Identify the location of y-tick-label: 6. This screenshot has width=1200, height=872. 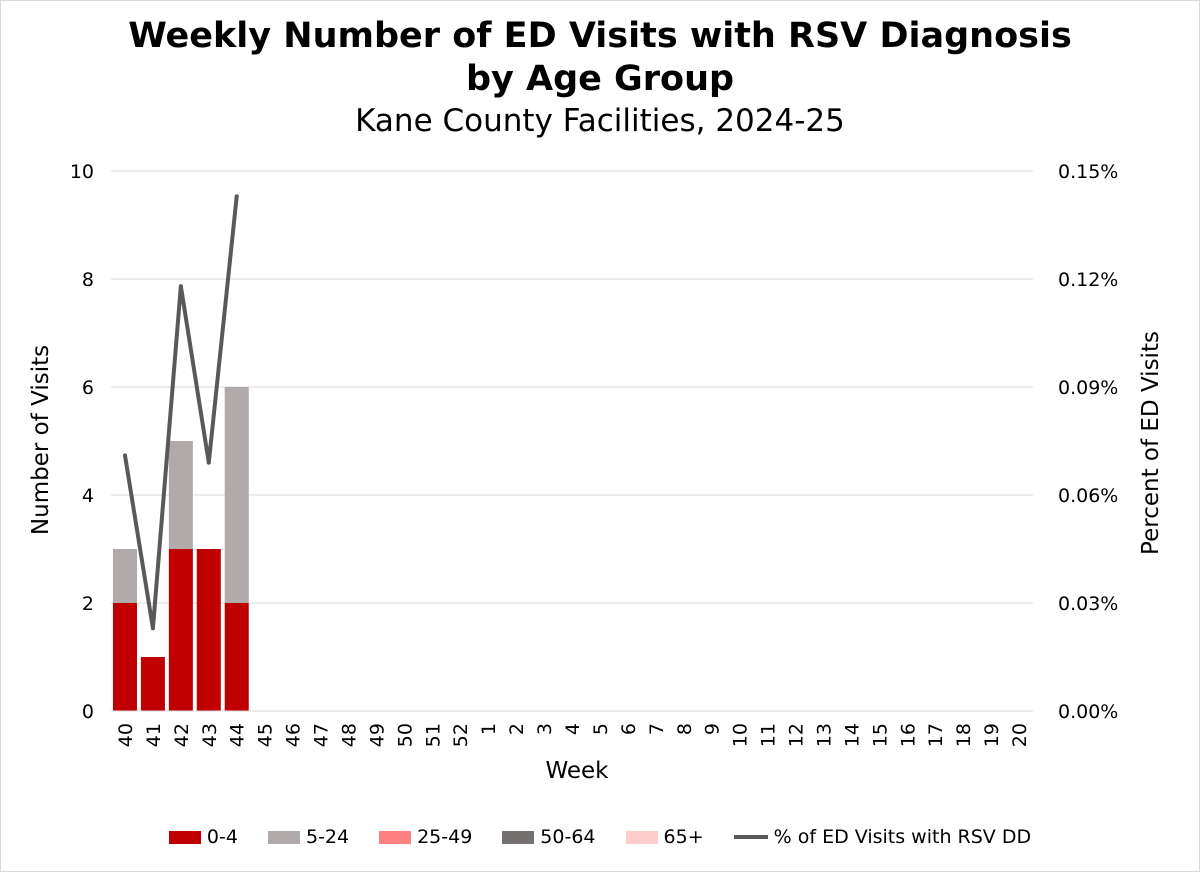
(88, 388).